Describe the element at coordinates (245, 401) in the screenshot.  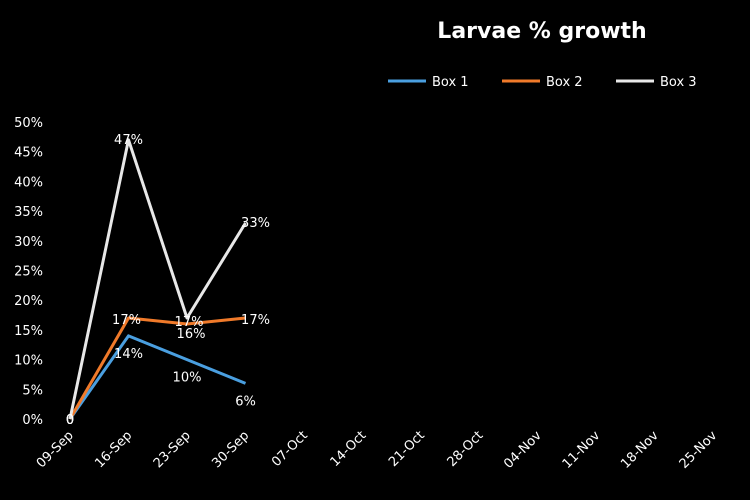
I see `data-label: 6%` at that location.